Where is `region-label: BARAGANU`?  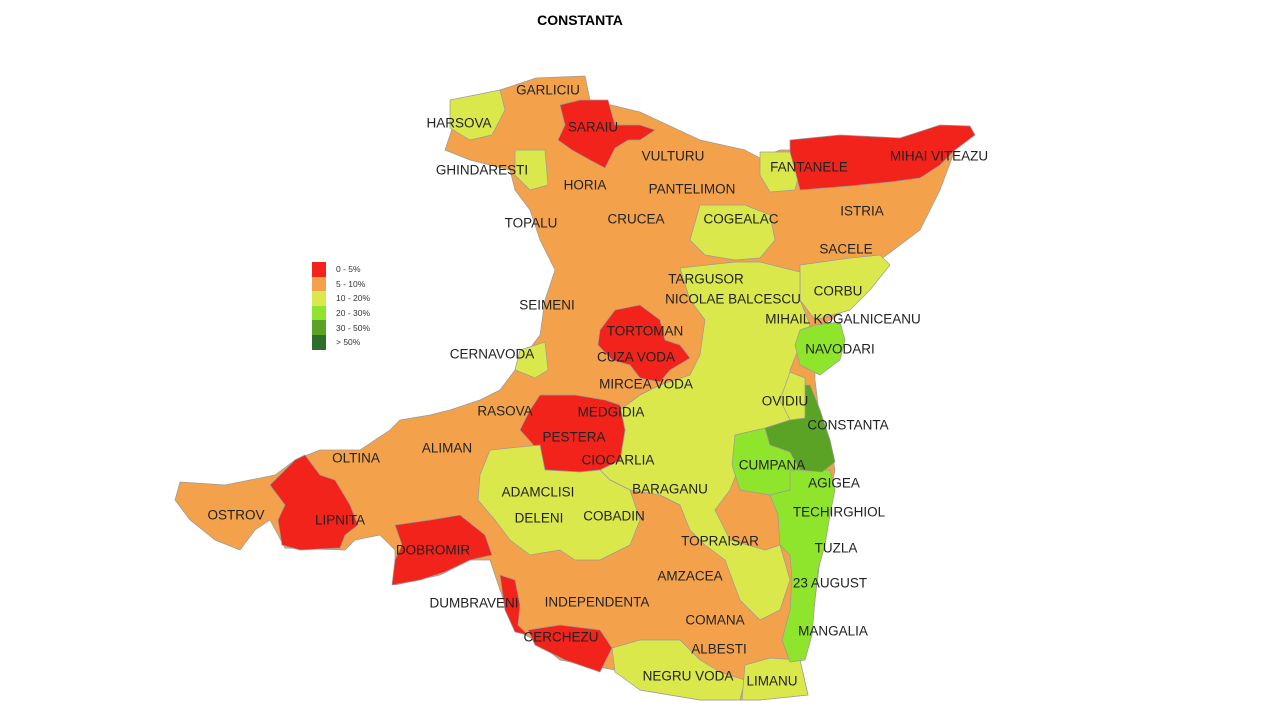 region-label: BARAGANU is located at coordinates (670, 489).